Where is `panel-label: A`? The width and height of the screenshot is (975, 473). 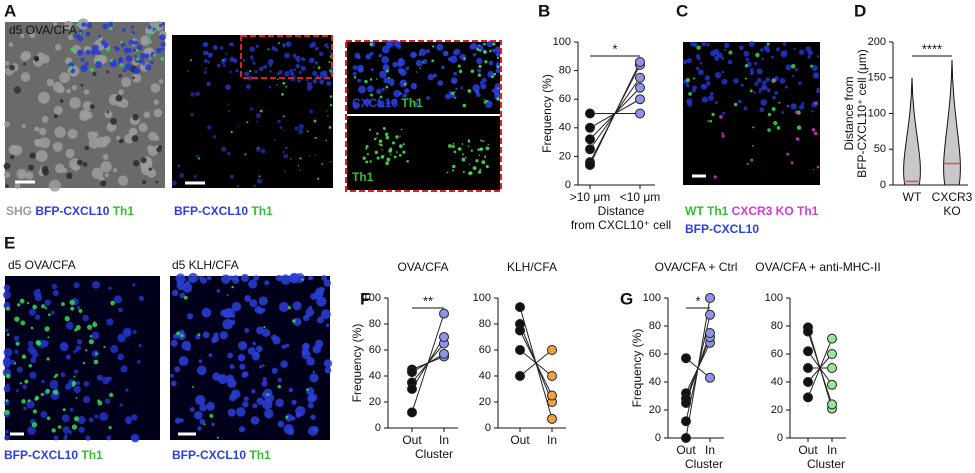 panel-label: A is located at coordinates (10, 10).